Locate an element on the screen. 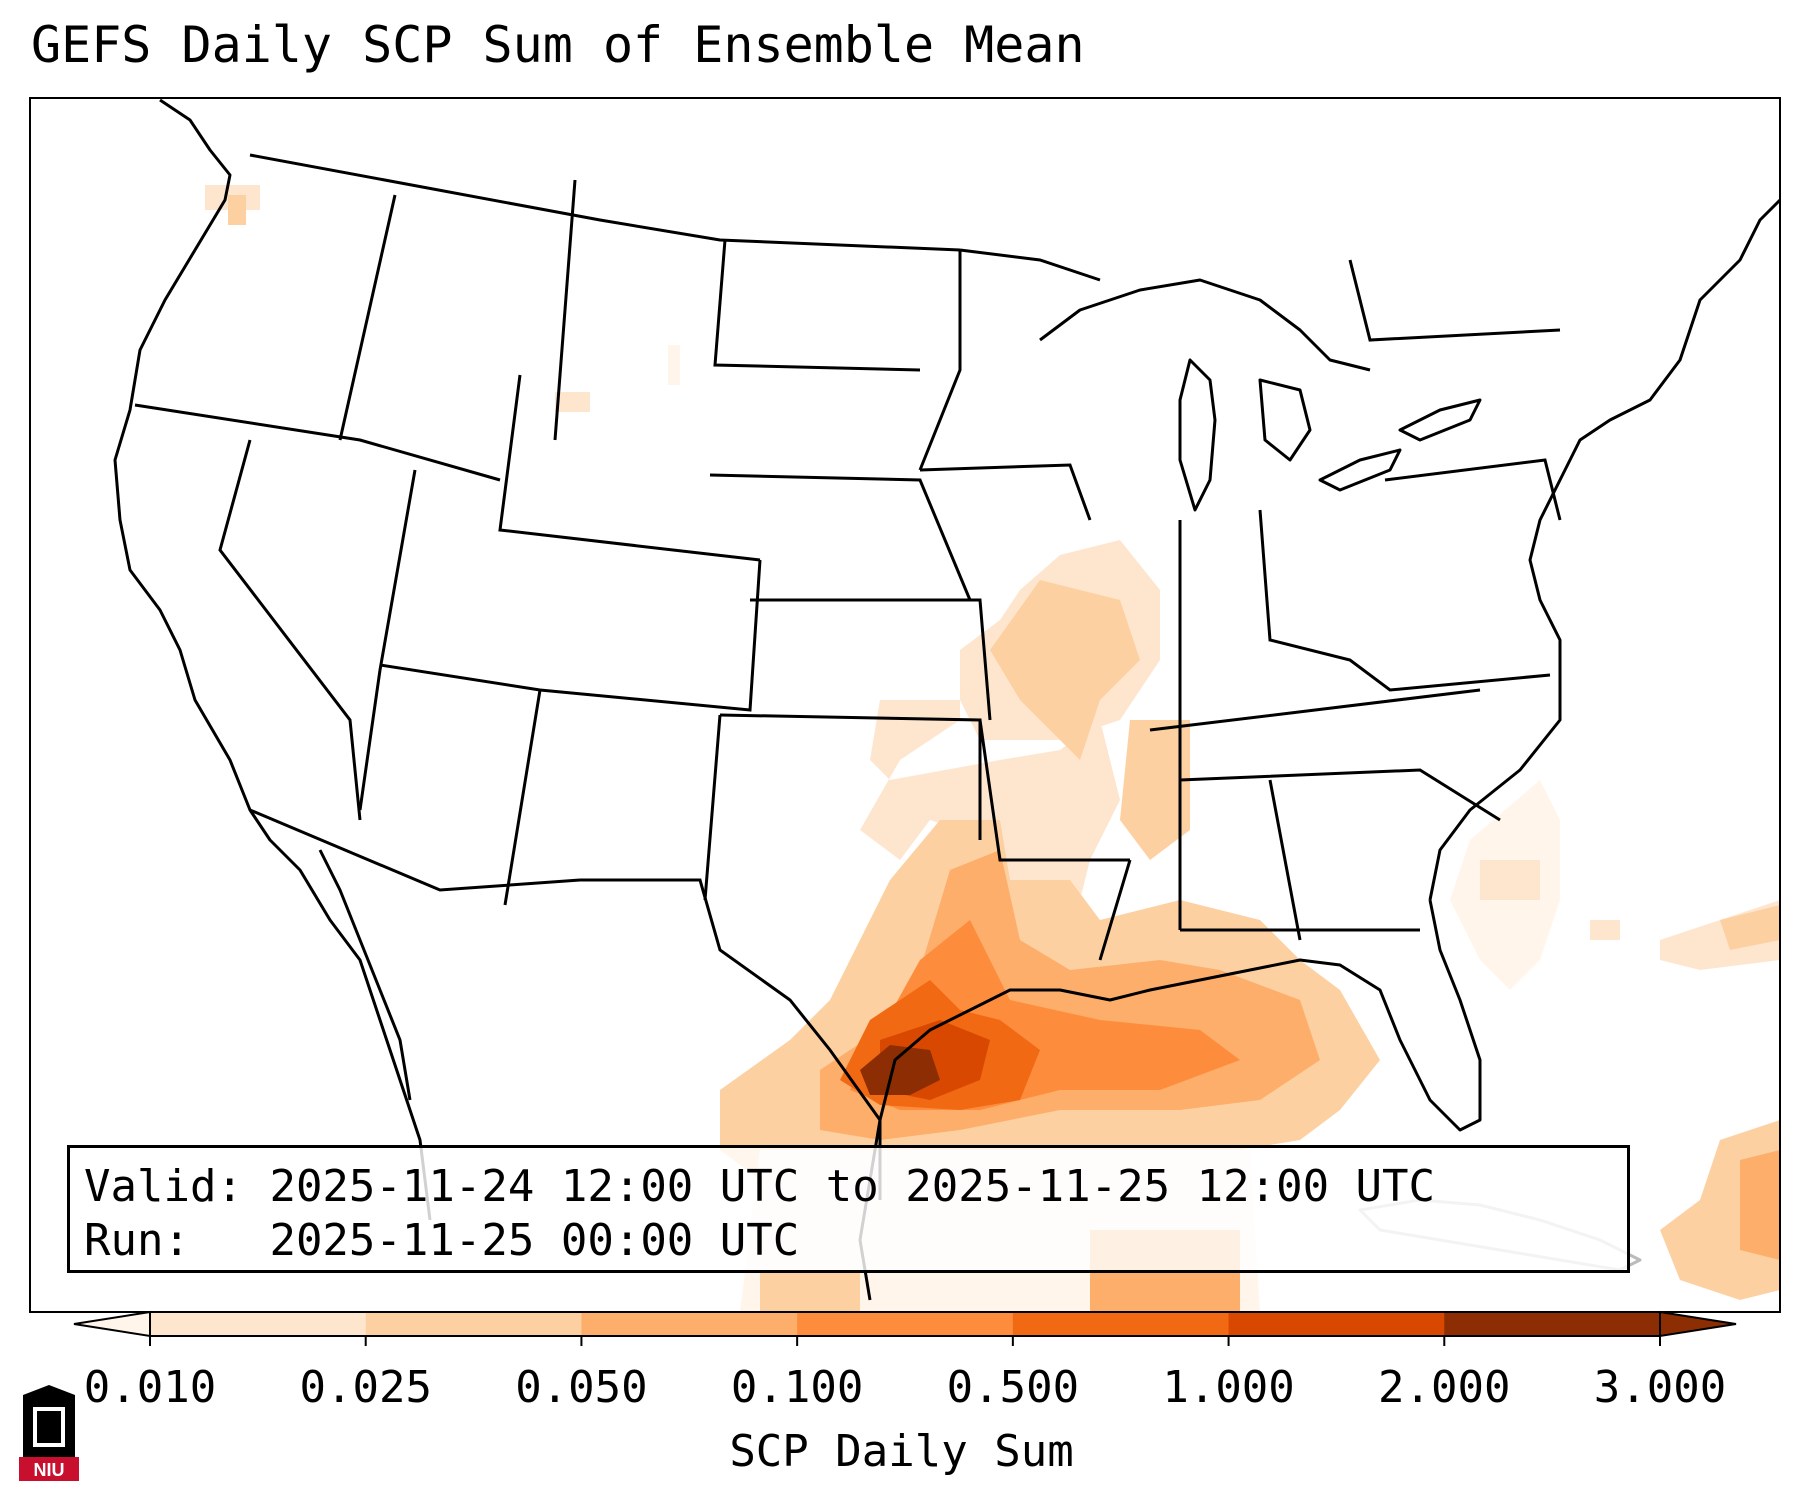 The image size is (1803, 1500). canada-border-east is located at coordinates (1030, 265).